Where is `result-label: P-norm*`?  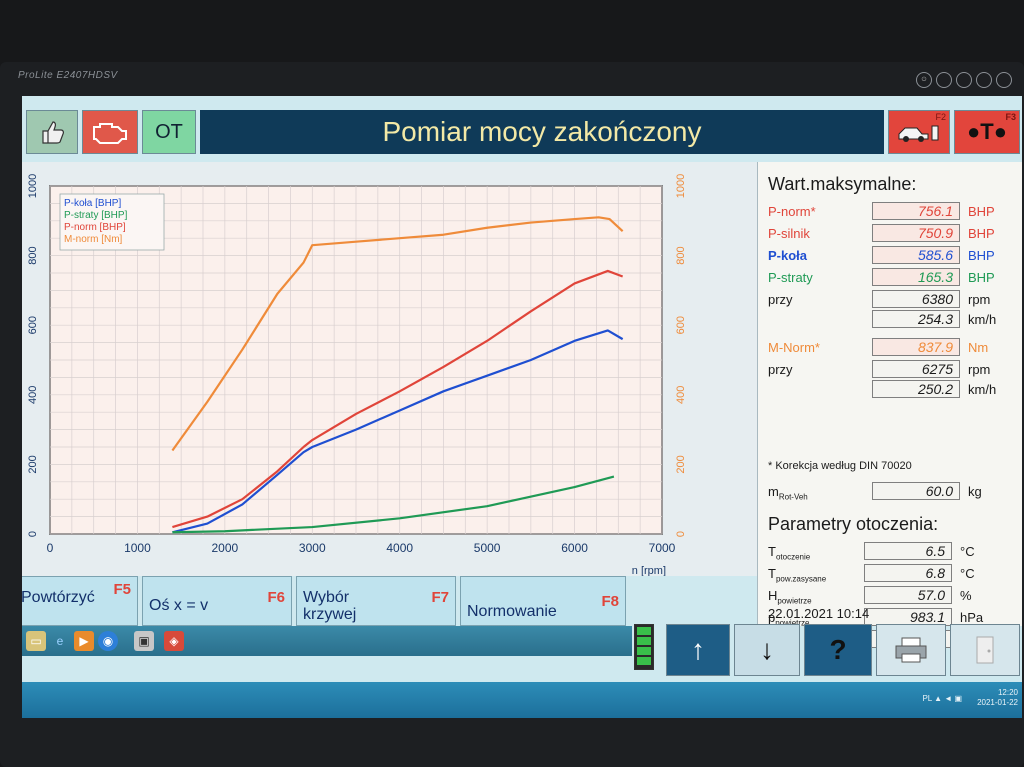 result-label: P-norm* is located at coordinates (792, 211).